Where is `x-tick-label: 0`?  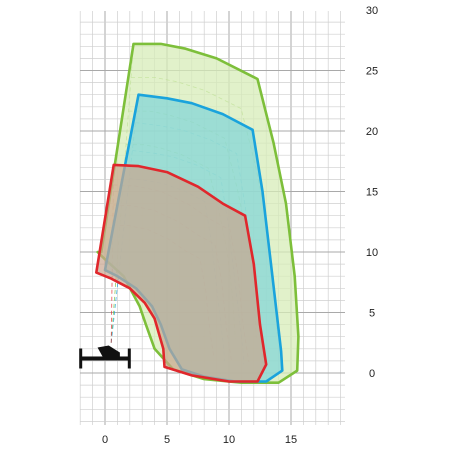 x-tick-label: 0 is located at coordinates (105, 440).